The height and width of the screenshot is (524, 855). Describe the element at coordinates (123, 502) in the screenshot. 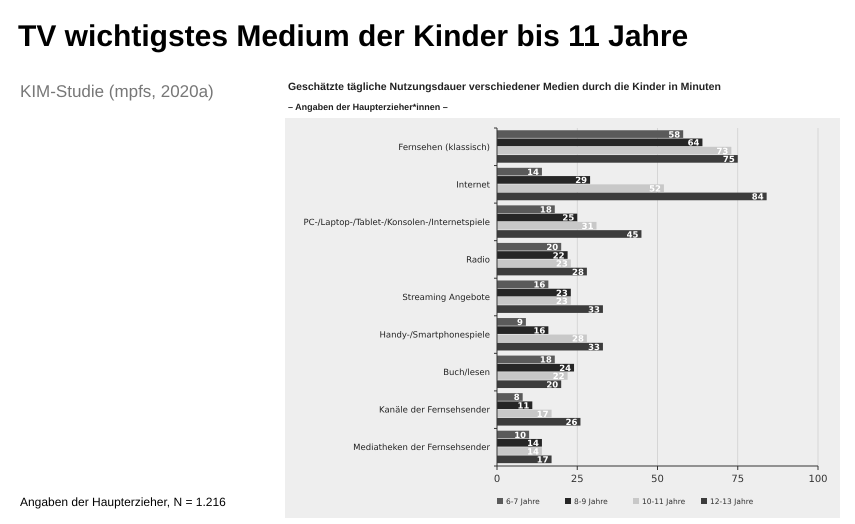

I see `text: Angaben der Haupterzieher, N = 1.216` at that location.